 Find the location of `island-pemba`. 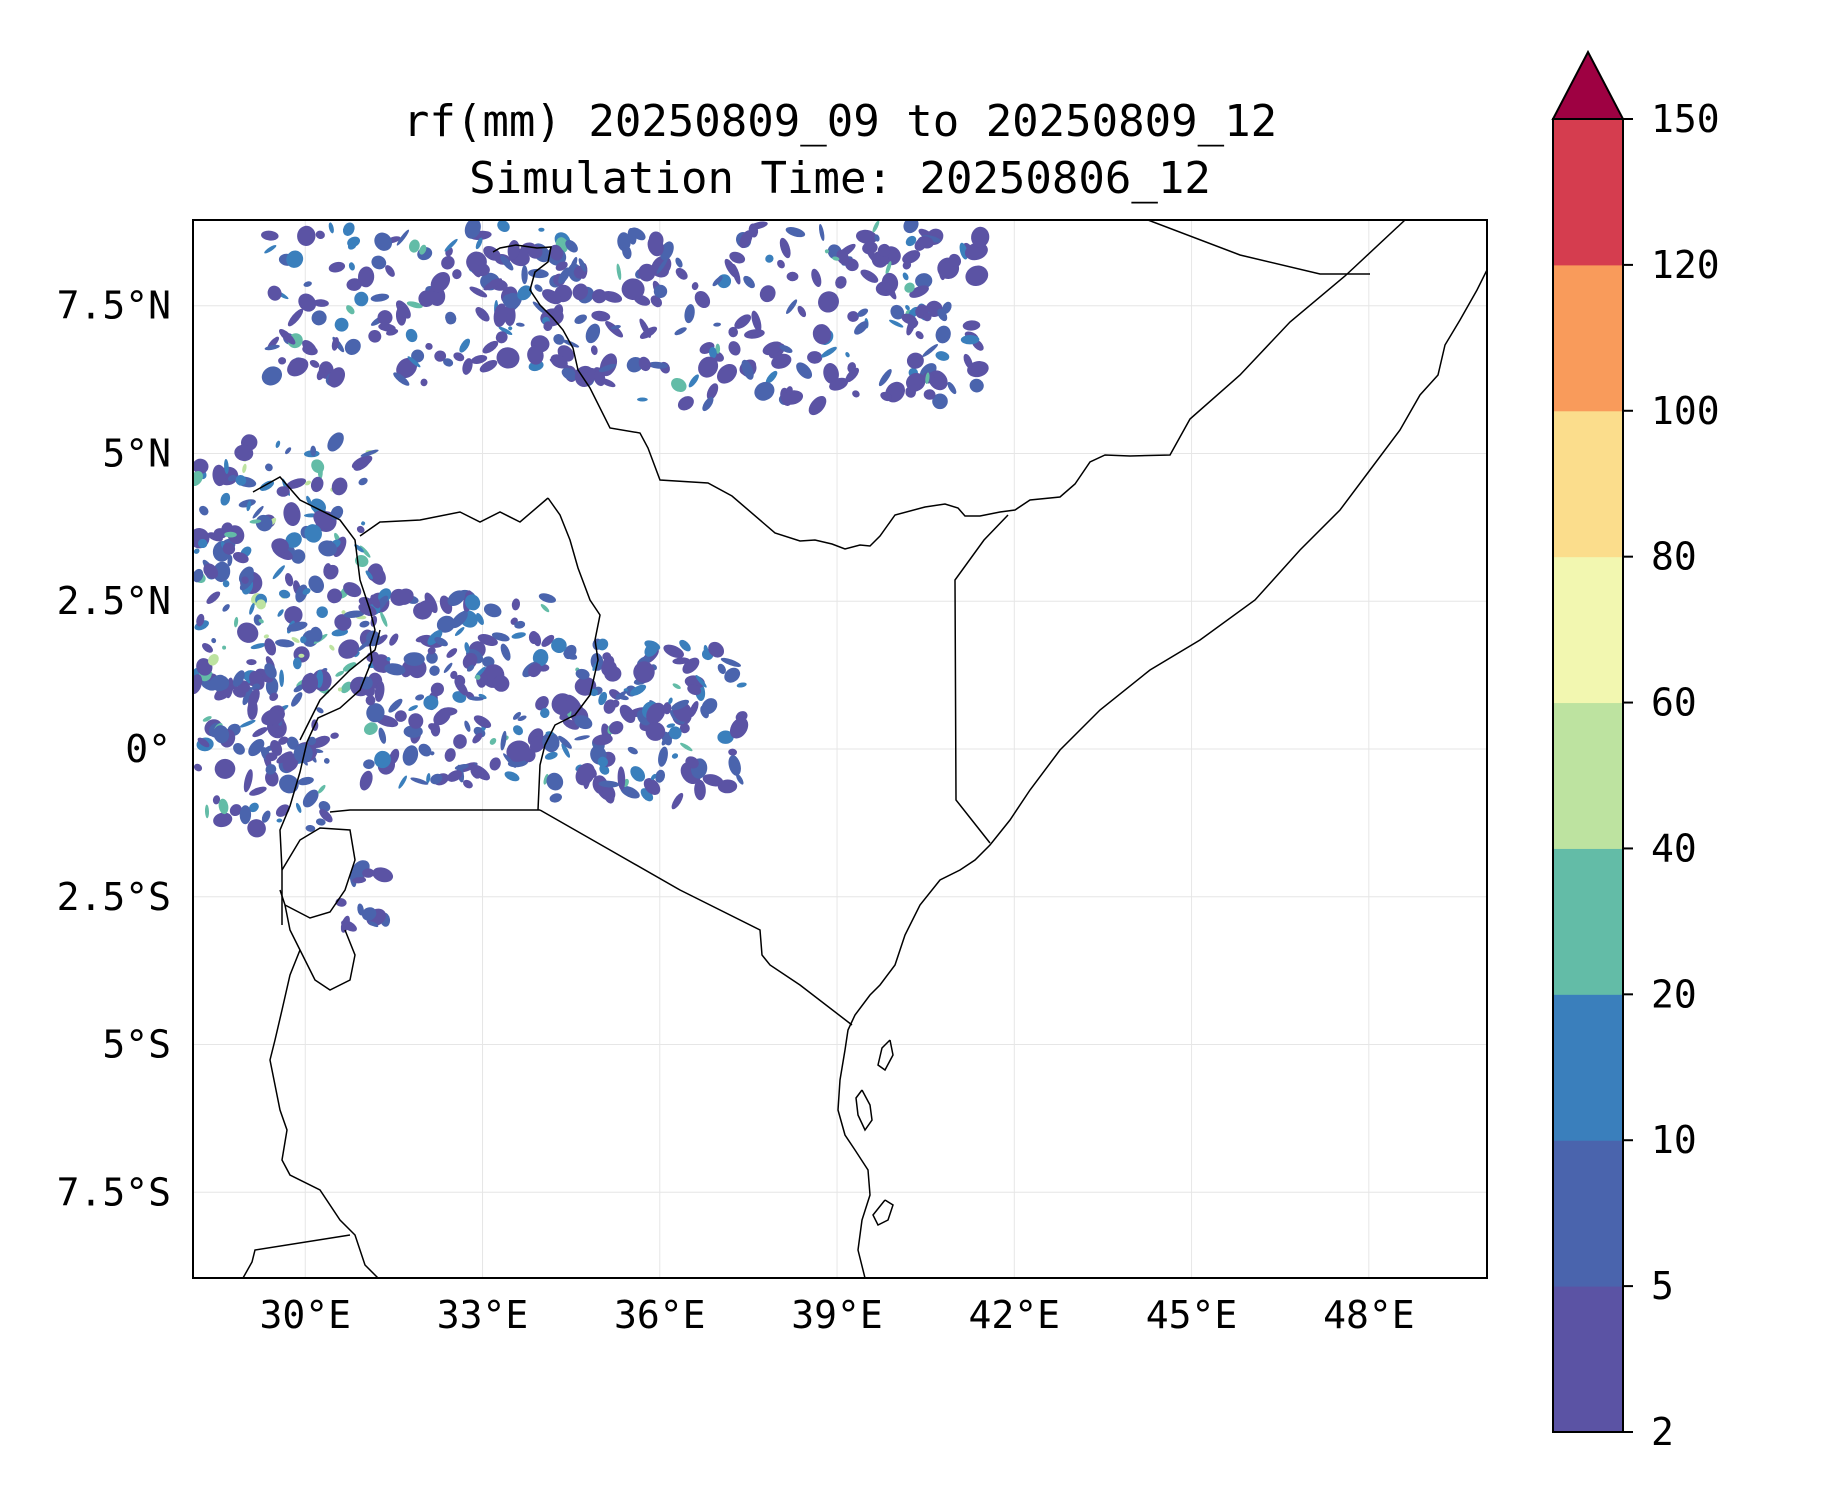

island-pemba is located at coordinates (885, 1055).